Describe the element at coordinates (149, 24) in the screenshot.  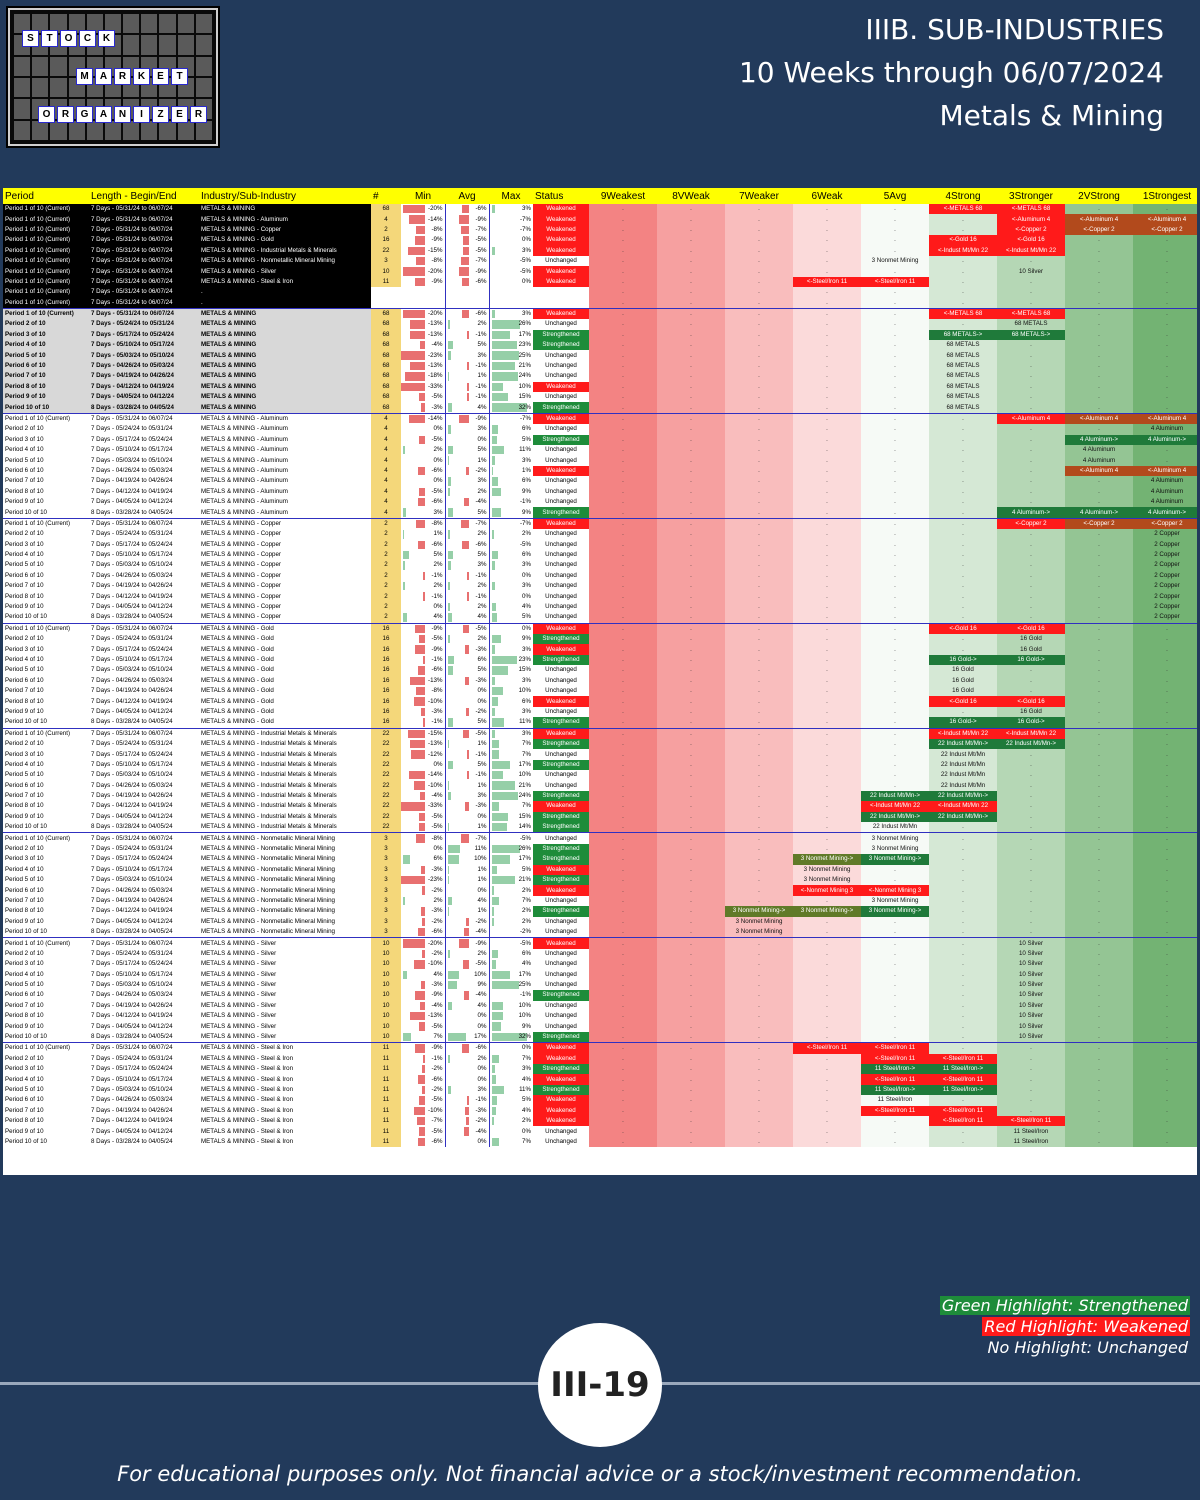
I see `logo-tile` at that location.